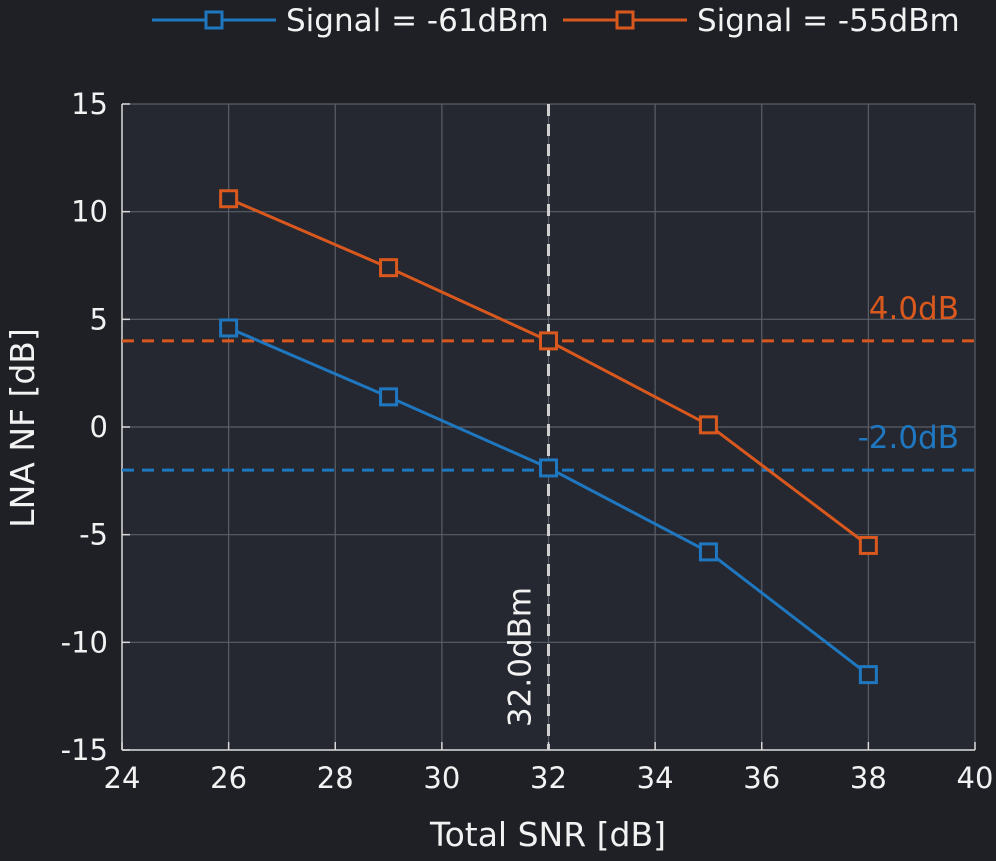 Image resolution: width=996 pixels, height=861 pixels. I want to click on legend-label: Signal = -61dBm, so click(417, 21).